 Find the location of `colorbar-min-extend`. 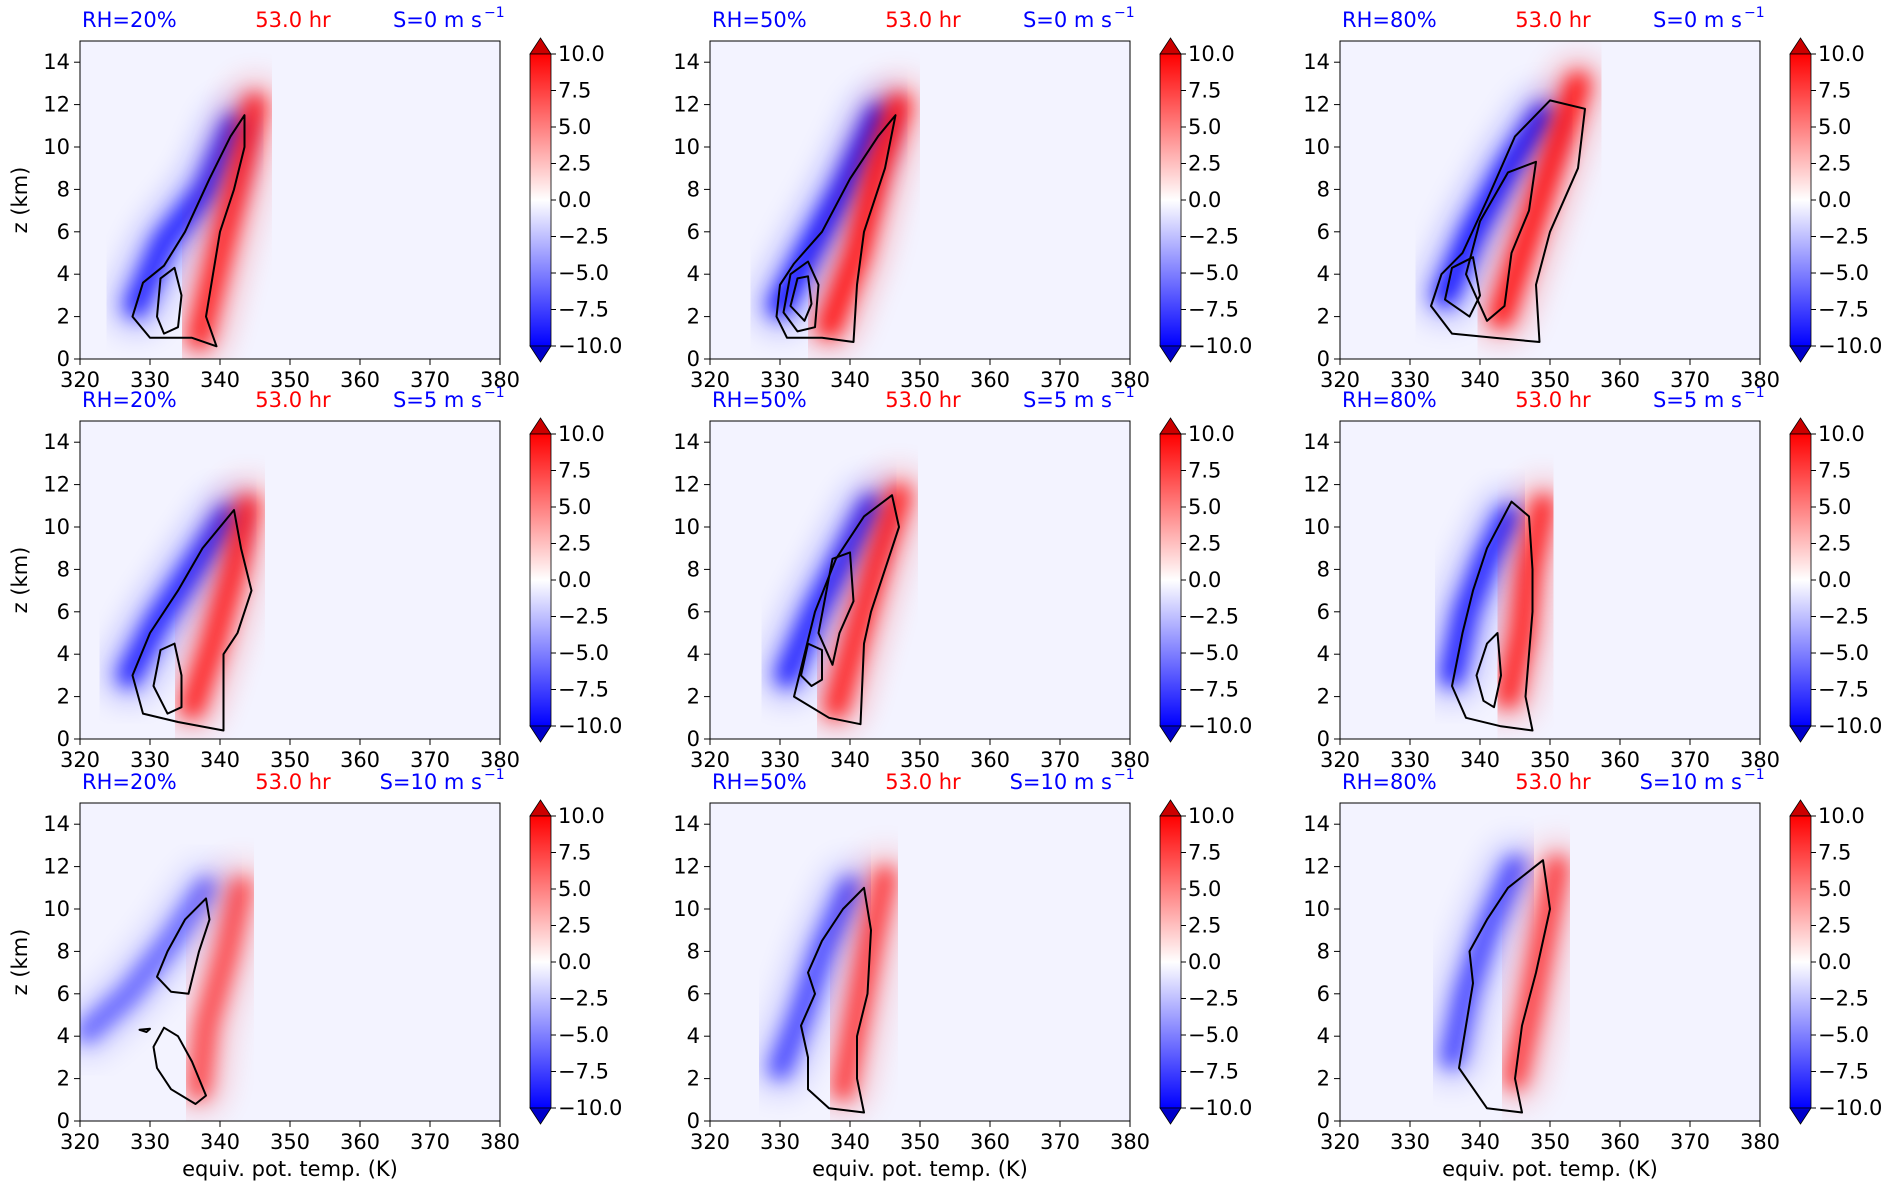

colorbar-min-extend is located at coordinates (540, 354).